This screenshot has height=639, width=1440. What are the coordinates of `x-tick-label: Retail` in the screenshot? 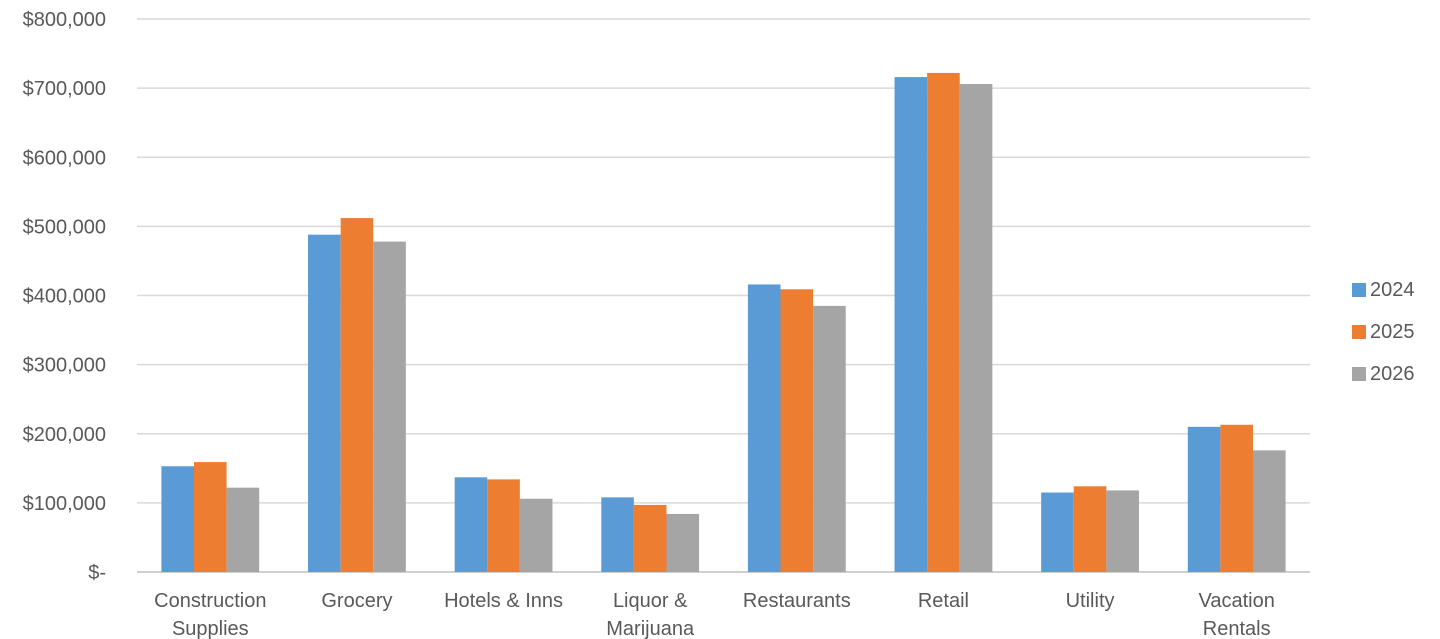 It's located at (943, 601).